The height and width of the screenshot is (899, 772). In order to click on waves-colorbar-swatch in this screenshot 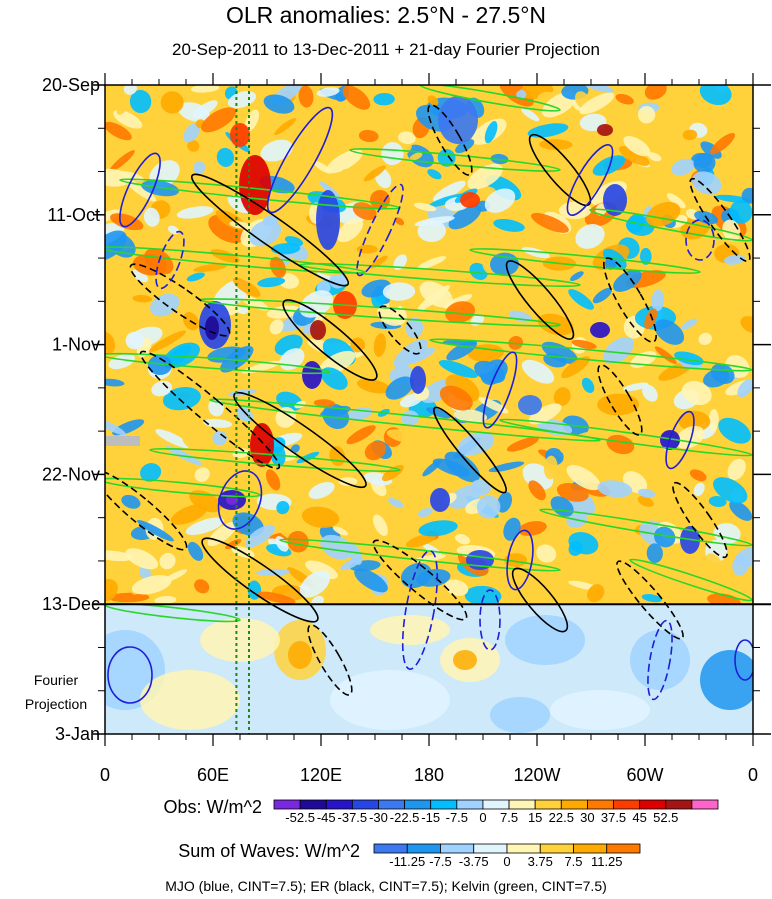, I will do `click(623, 848)`.